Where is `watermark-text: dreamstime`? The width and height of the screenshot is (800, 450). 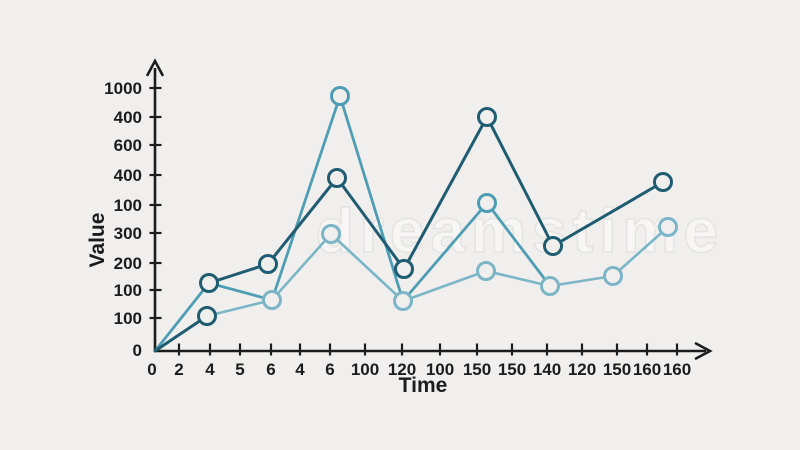
watermark-text: dreamstime is located at coordinates (520, 231).